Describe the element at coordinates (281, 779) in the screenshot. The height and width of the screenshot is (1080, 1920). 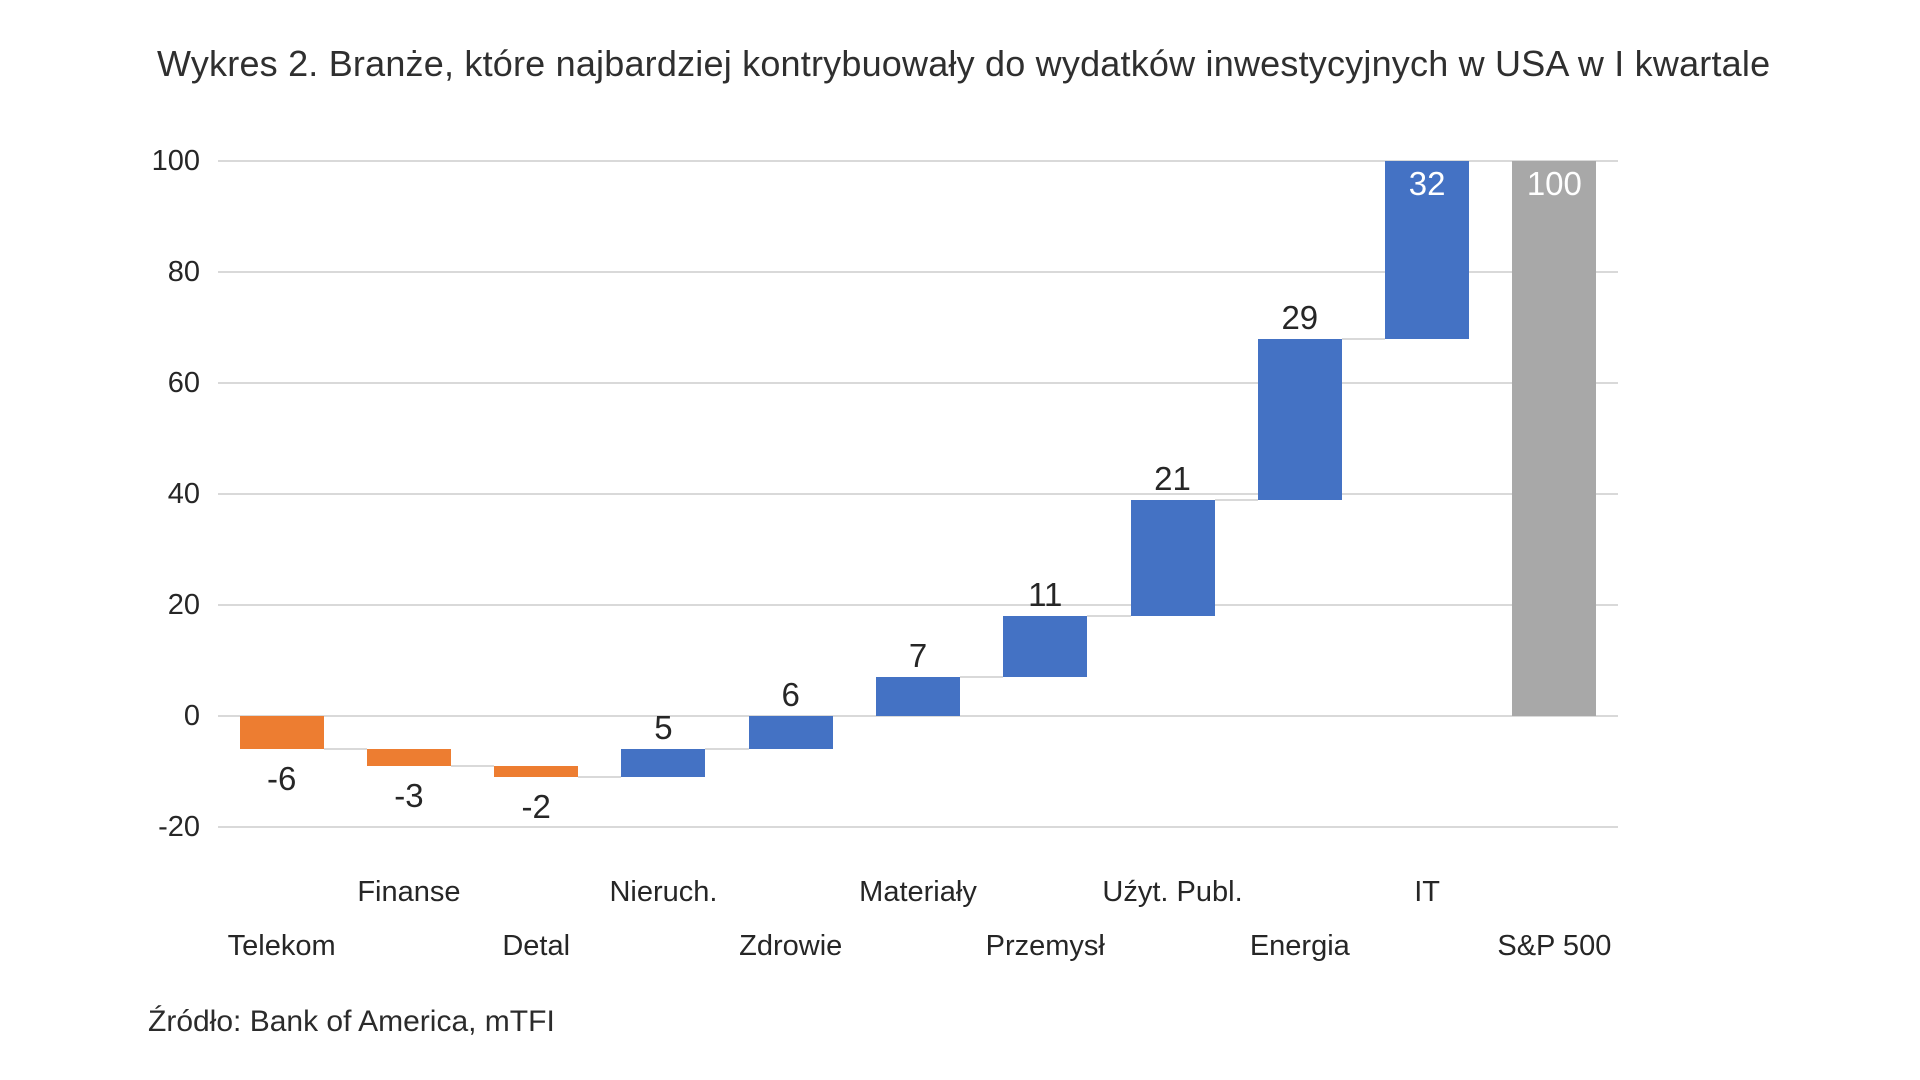
I see `bar-value-label-telekom: -6` at that location.